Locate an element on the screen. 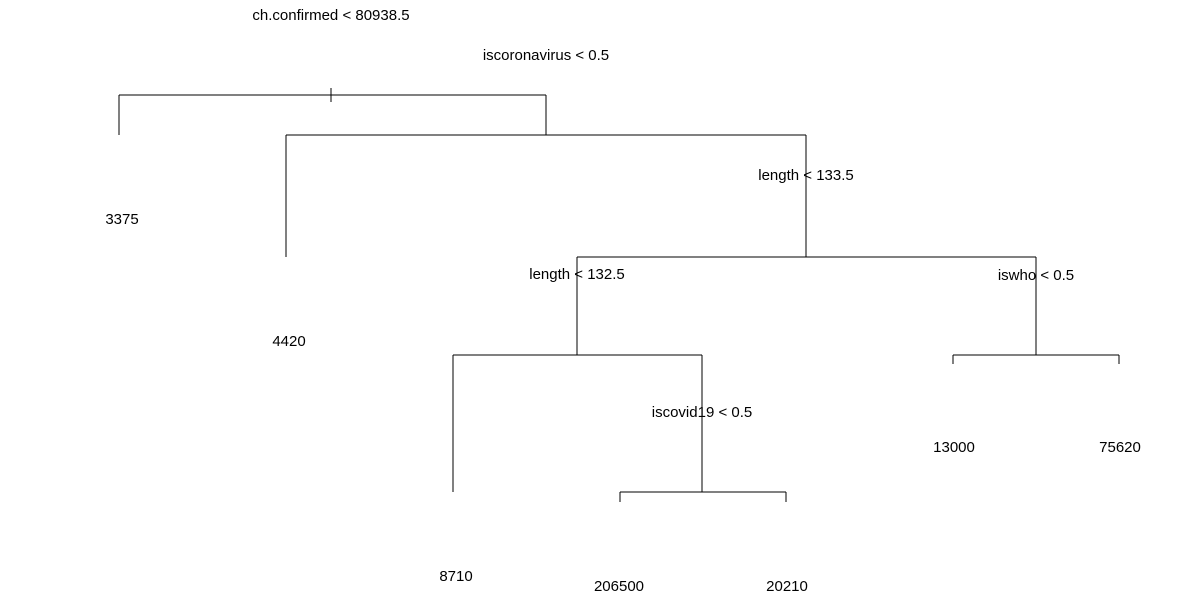 Image resolution: width=1200 pixels, height=616 pixels. split-label-root: ch.confirmed < 80938.5 is located at coordinates (330, 15).